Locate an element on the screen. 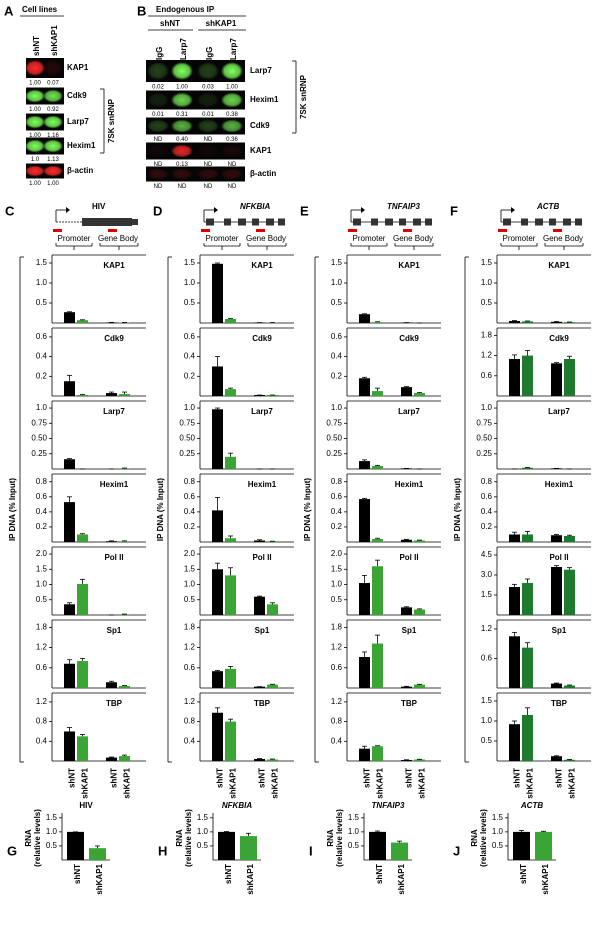  primer-mark is located at coordinates (57, 230).